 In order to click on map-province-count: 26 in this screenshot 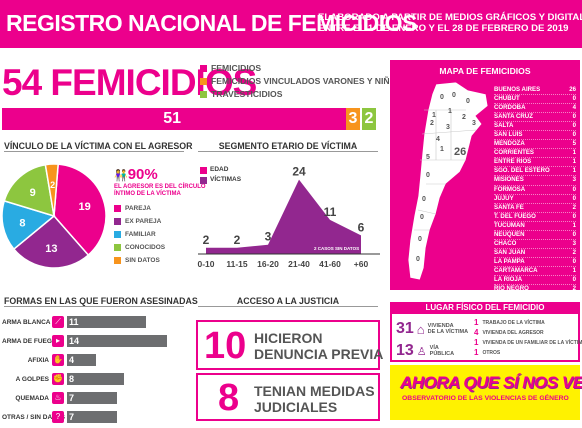, I will do `click(460, 152)`.